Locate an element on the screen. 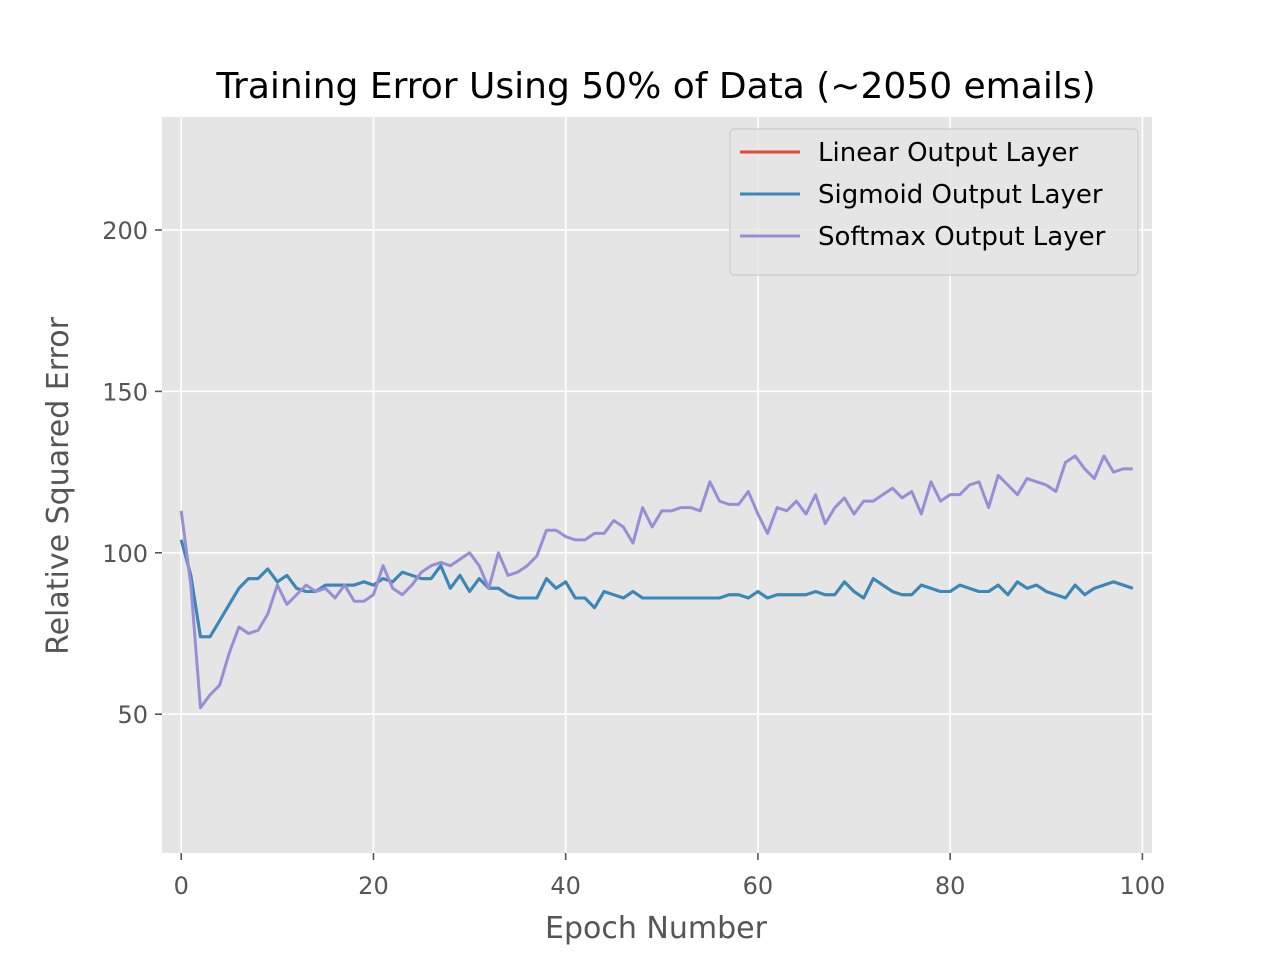  legend-box is located at coordinates (934, 202).